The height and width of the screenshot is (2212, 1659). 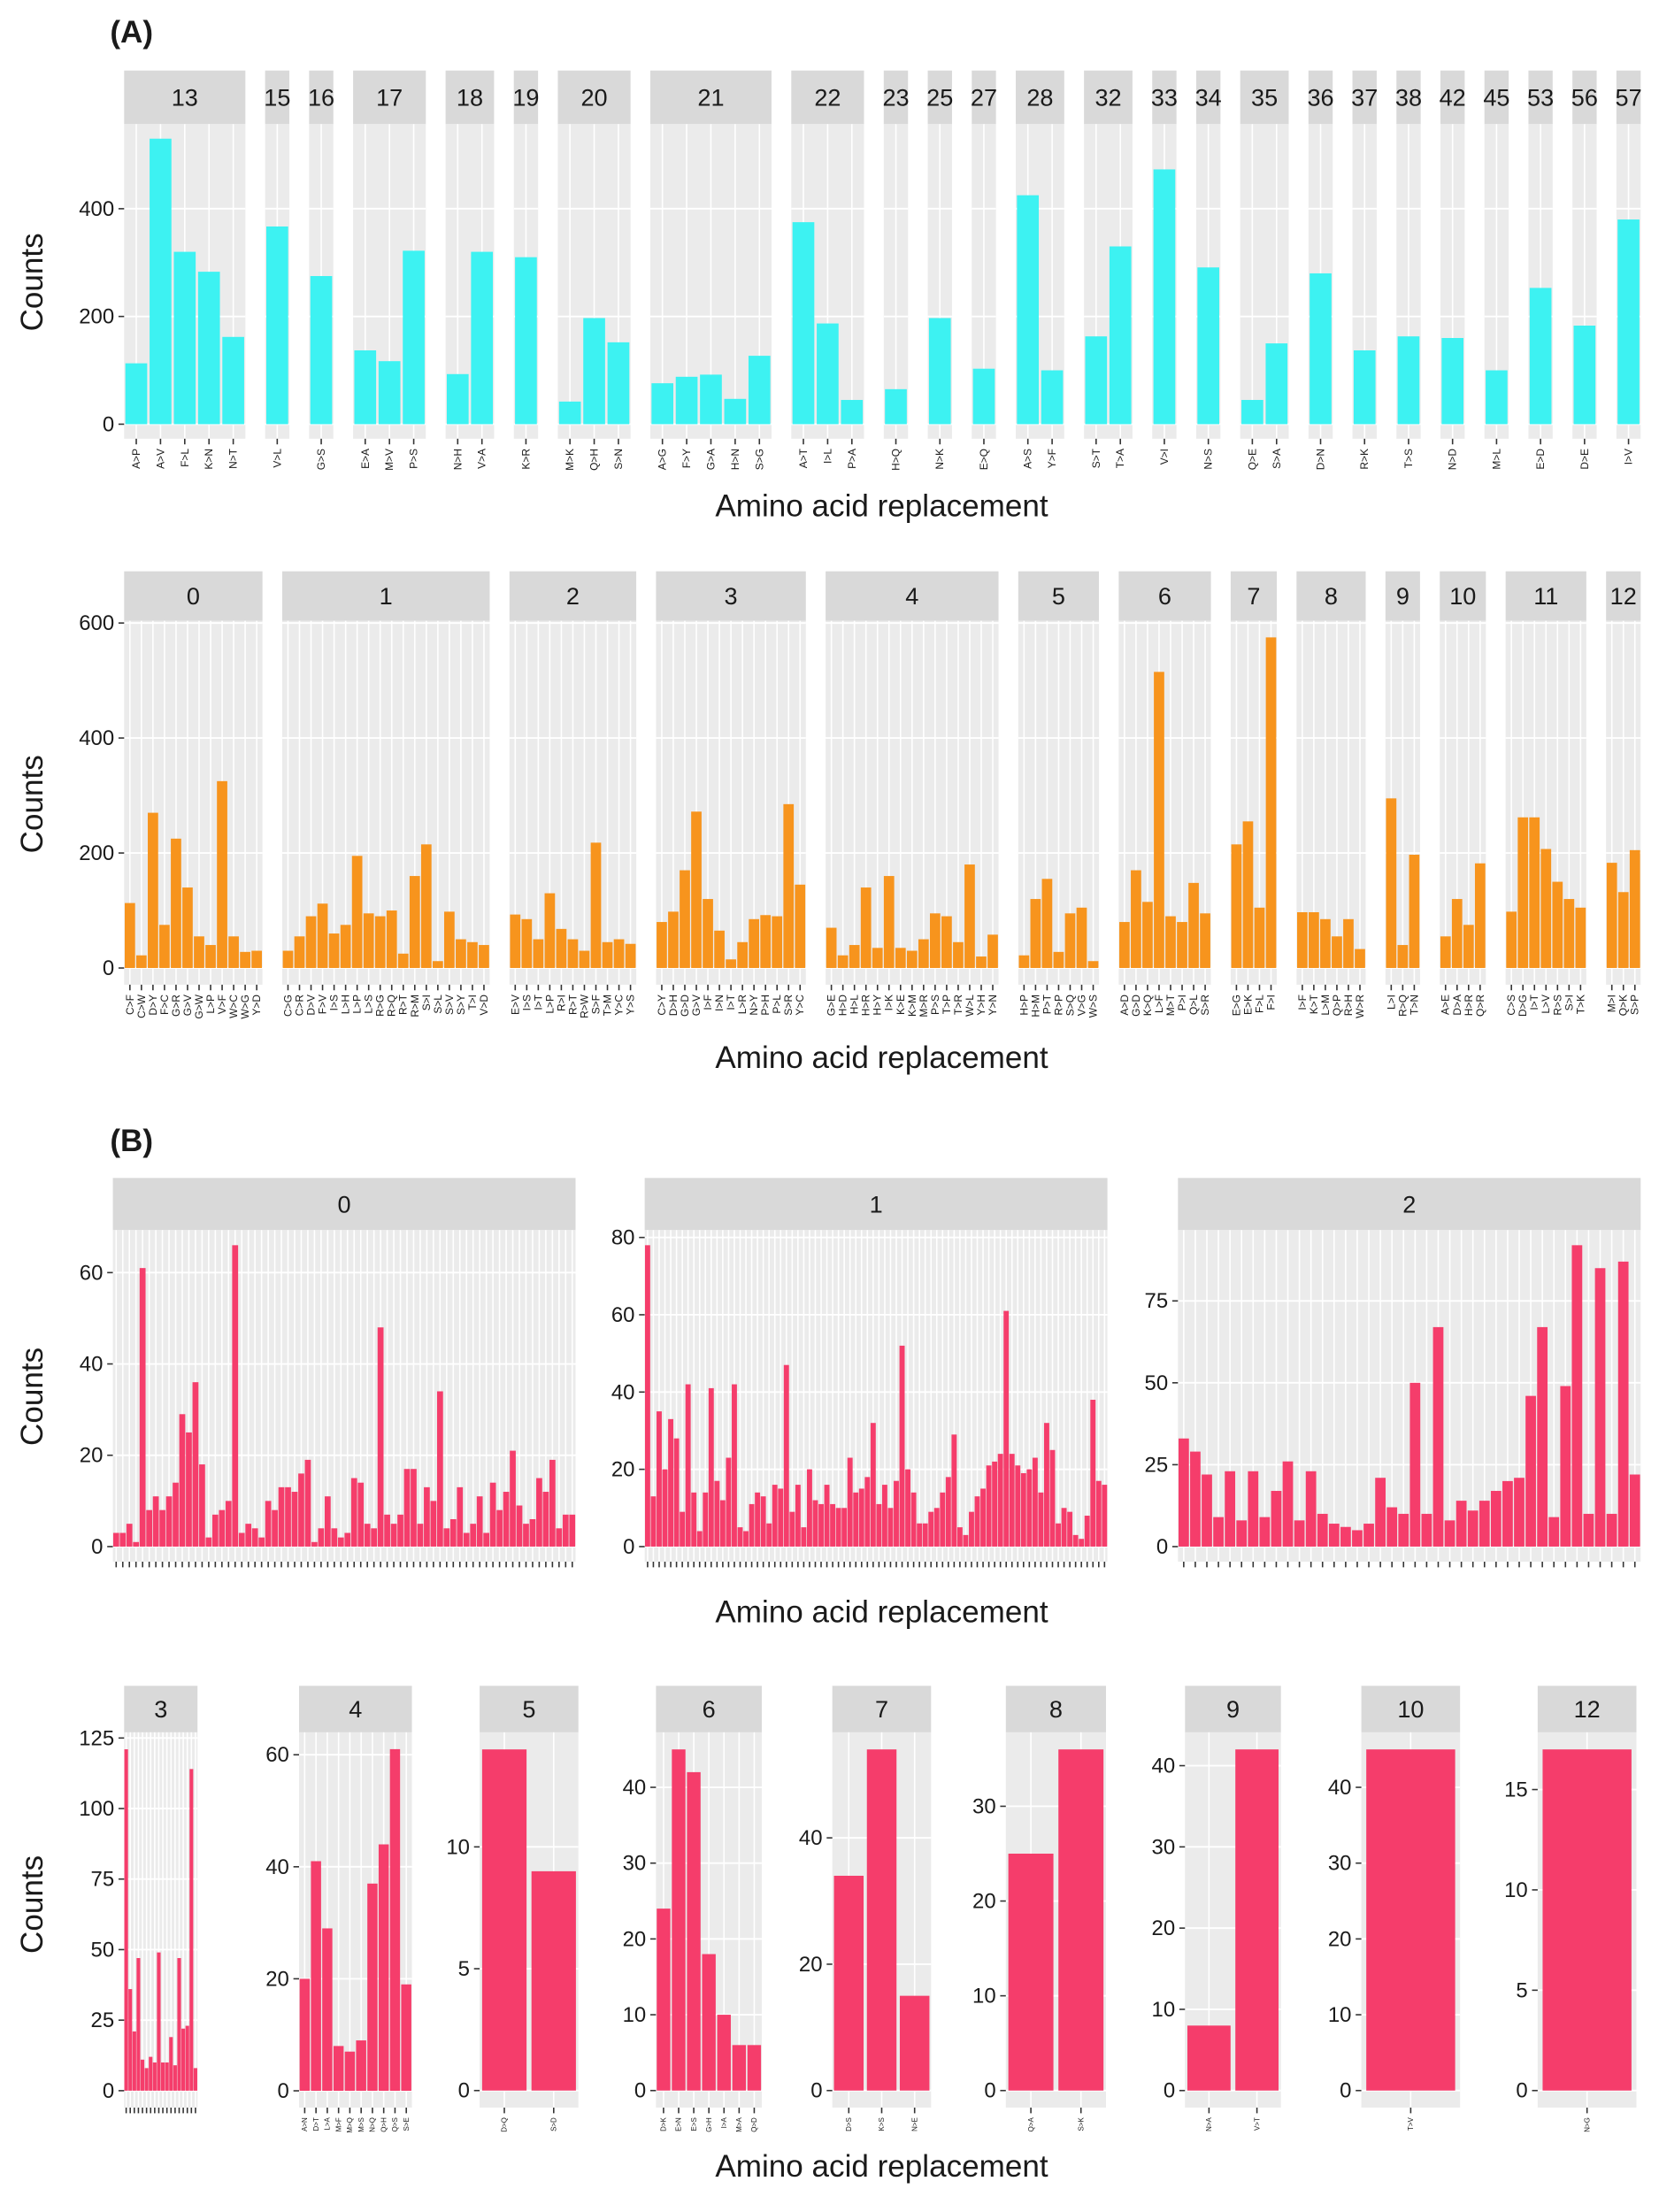 I want to click on strip-label: 12, so click(x=1588, y=1709).